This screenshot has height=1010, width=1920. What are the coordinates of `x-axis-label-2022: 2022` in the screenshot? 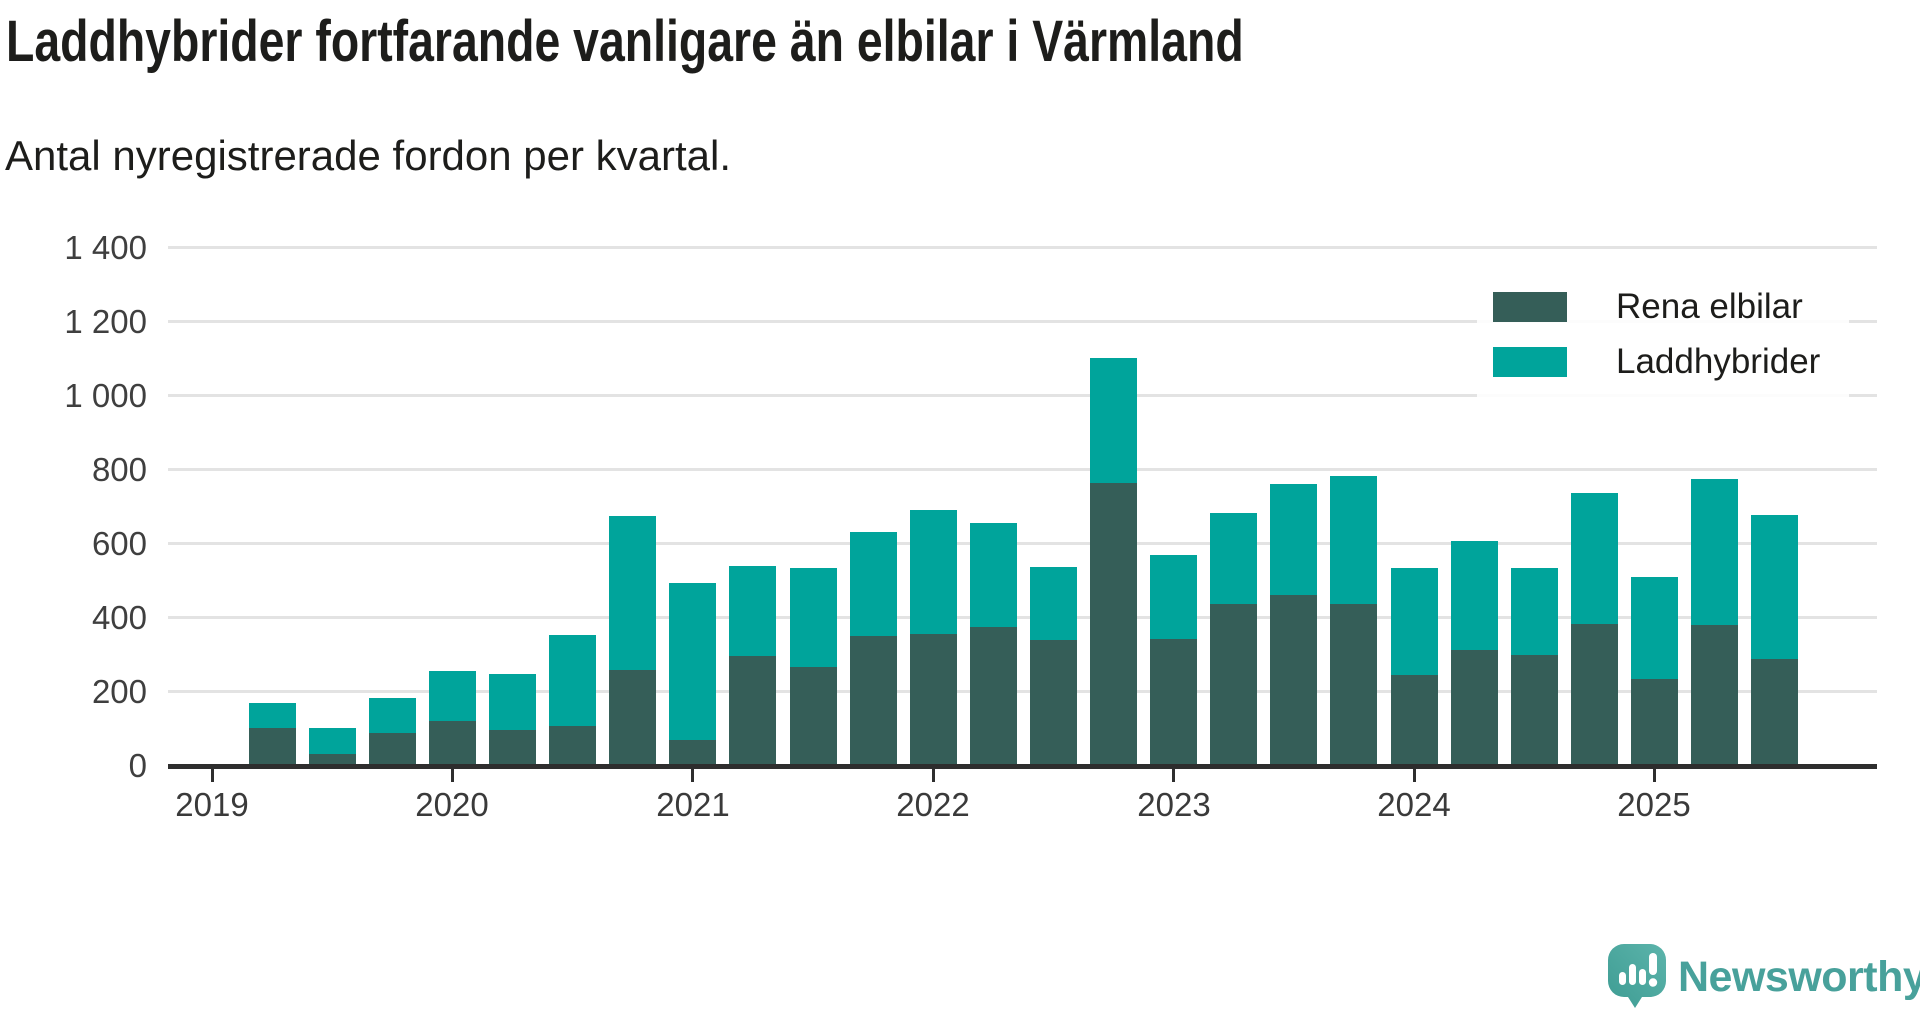 It's located at (933, 804).